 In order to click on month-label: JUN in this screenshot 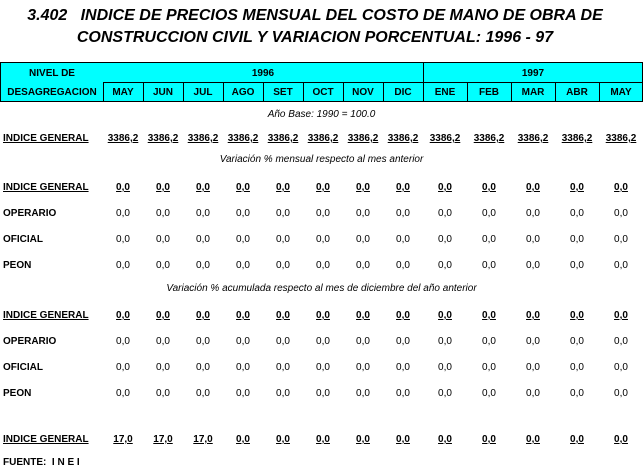, I will do `click(162, 92)`.